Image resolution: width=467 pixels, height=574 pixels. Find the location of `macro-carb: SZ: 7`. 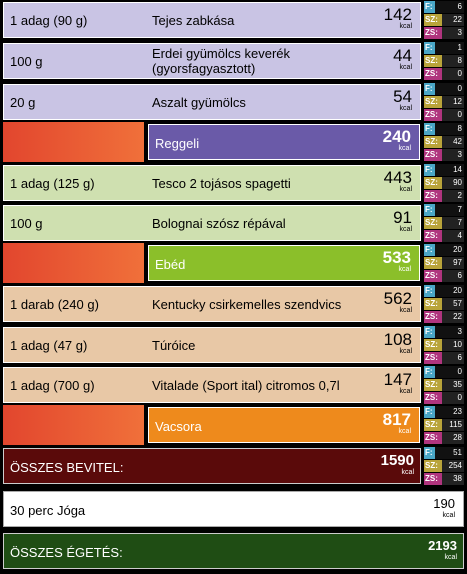

macro-carb: SZ: 7 is located at coordinates (444, 223).